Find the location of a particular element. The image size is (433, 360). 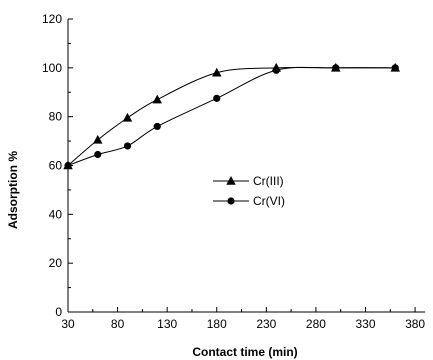

x-axis-title: Contact time (min) is located at coordinates (244, 352).